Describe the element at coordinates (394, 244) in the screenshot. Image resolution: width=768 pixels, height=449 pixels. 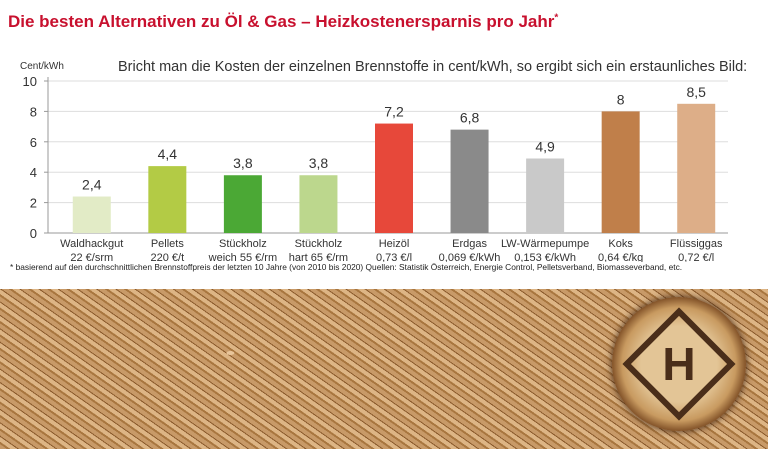
I see `category-label: Heizöl` at that location.